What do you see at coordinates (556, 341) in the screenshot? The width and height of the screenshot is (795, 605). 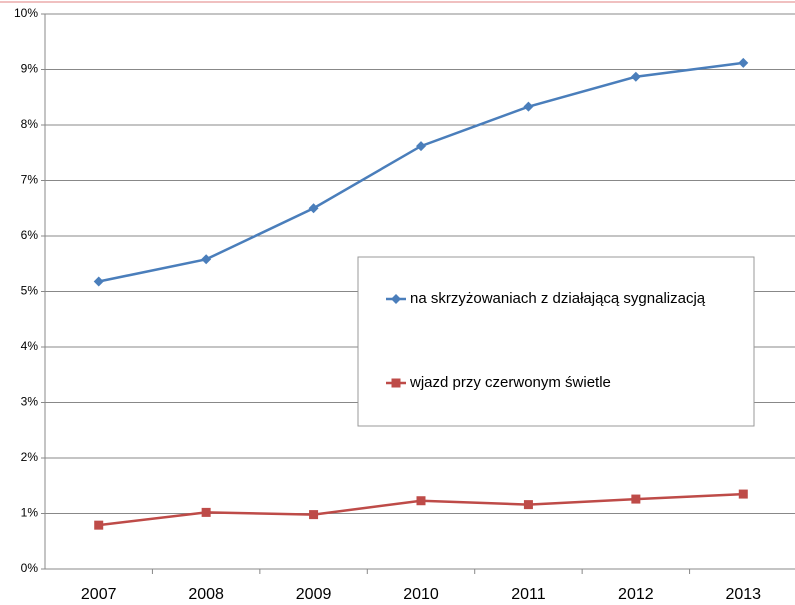 I see `legend-box` at bounding box center [556, 341].